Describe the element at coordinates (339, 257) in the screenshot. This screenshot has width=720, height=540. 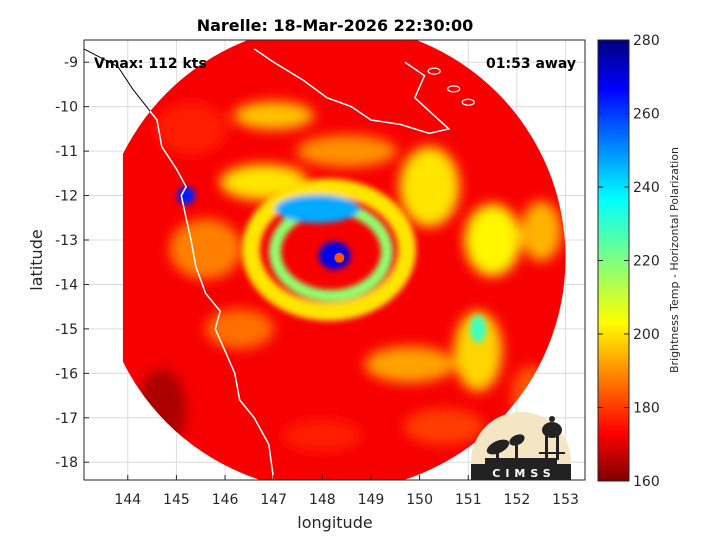
I see `feature-eye` at that location.